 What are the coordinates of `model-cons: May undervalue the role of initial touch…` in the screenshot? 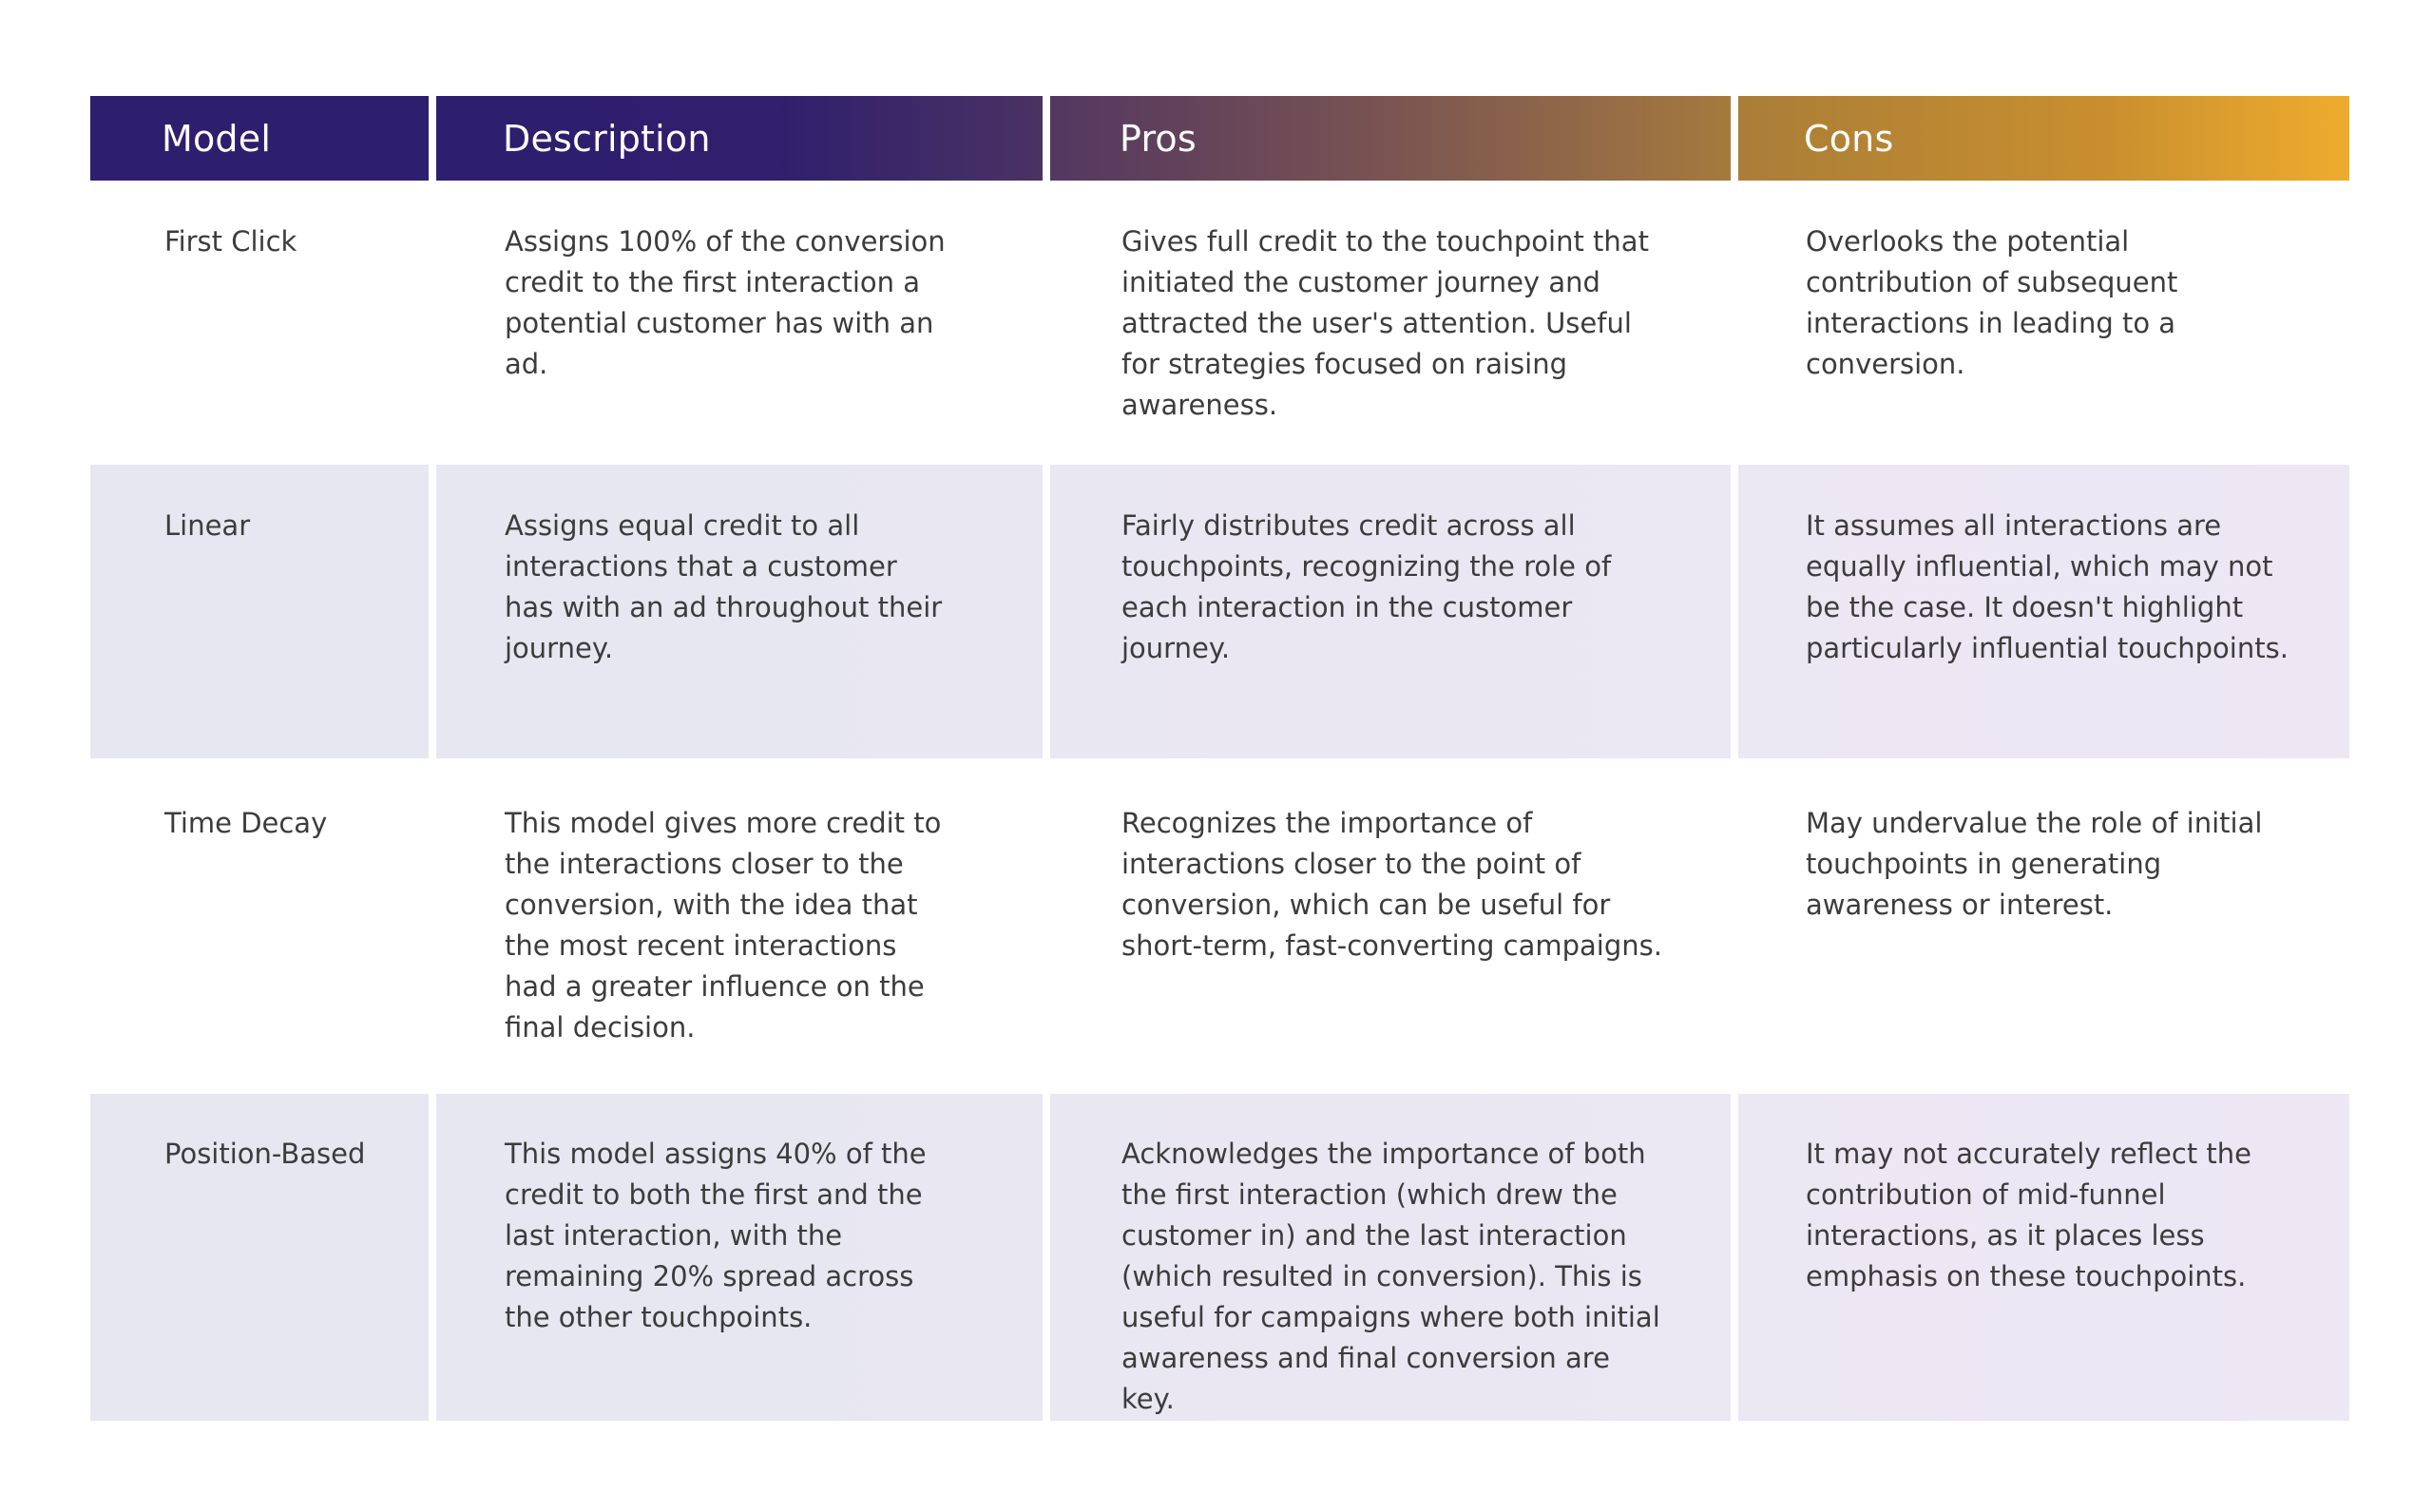 It's located at (2034, 864).